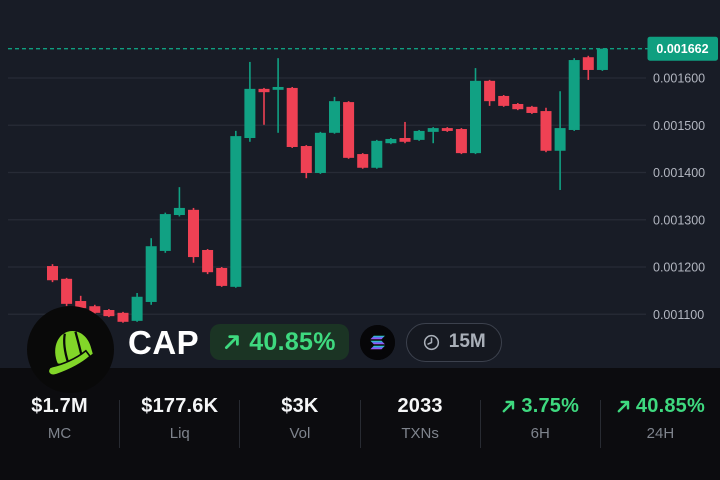 The width and height of the screenshot is (720, 480). Describe the element at coordinates (70, 353) in the screenshot. I see `cap-logo-icon` at that location.